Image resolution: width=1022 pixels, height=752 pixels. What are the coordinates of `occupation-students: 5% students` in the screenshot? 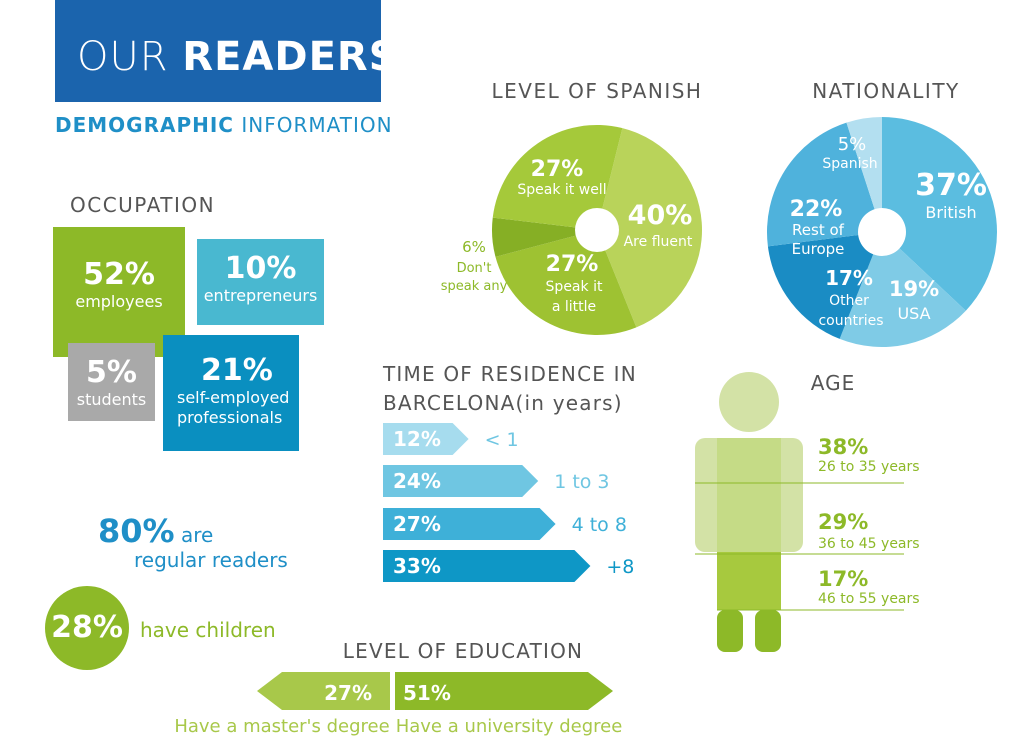 It's located at (111, 382).